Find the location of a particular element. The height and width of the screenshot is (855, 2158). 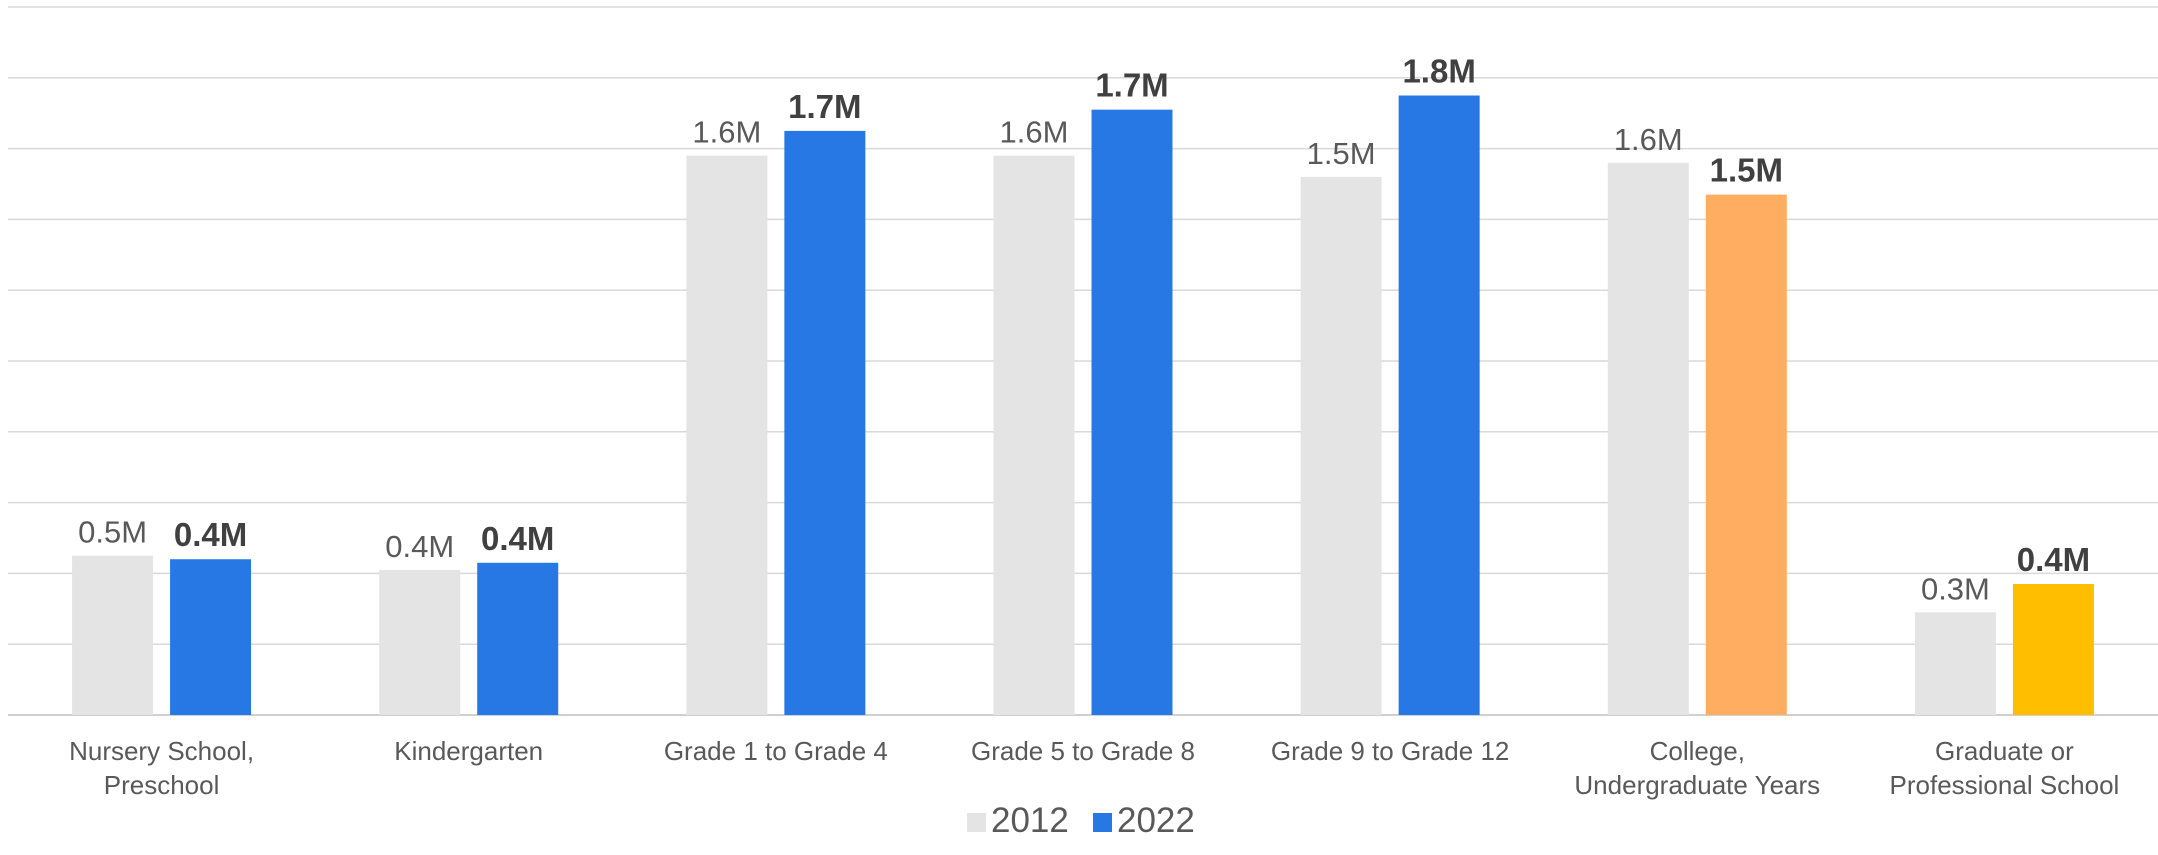

data-label-2022-7: 0.4M is located at coordinates (2053, 559).